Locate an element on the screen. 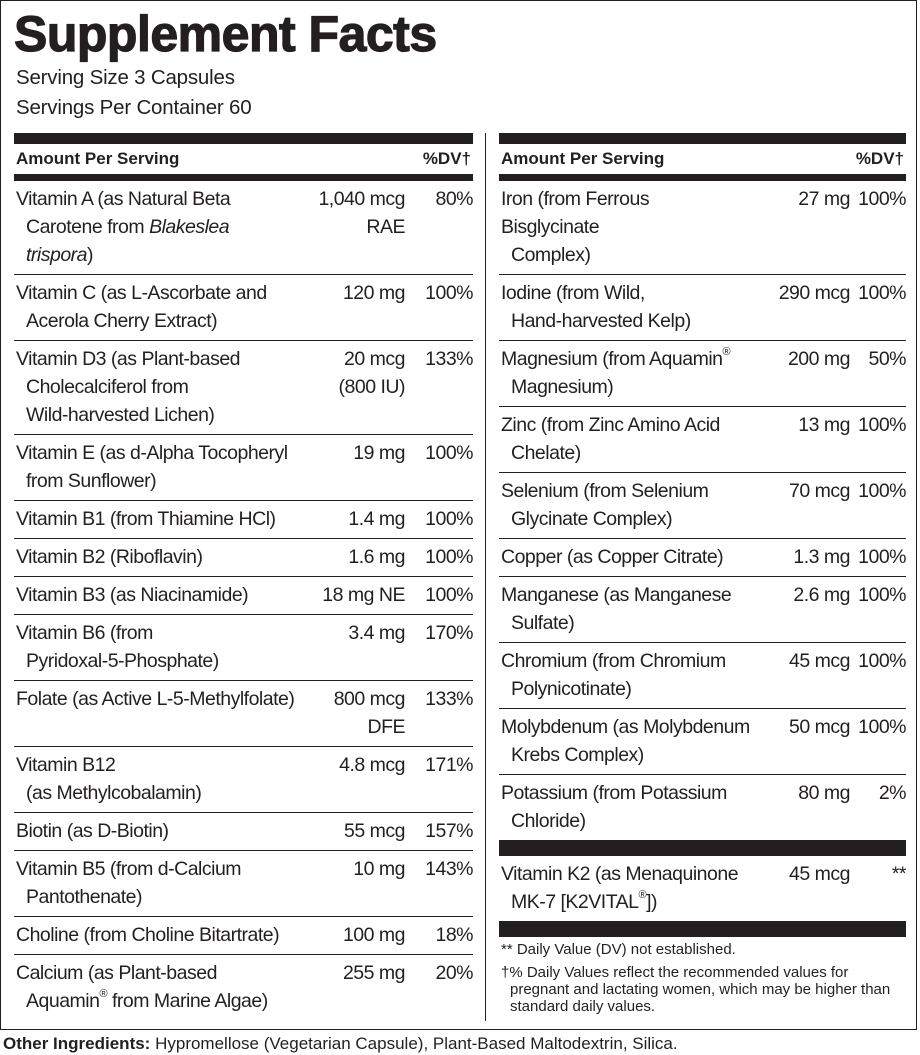  nutrient-amount: 800 mcg DFE is located at coordinates (369, 713).